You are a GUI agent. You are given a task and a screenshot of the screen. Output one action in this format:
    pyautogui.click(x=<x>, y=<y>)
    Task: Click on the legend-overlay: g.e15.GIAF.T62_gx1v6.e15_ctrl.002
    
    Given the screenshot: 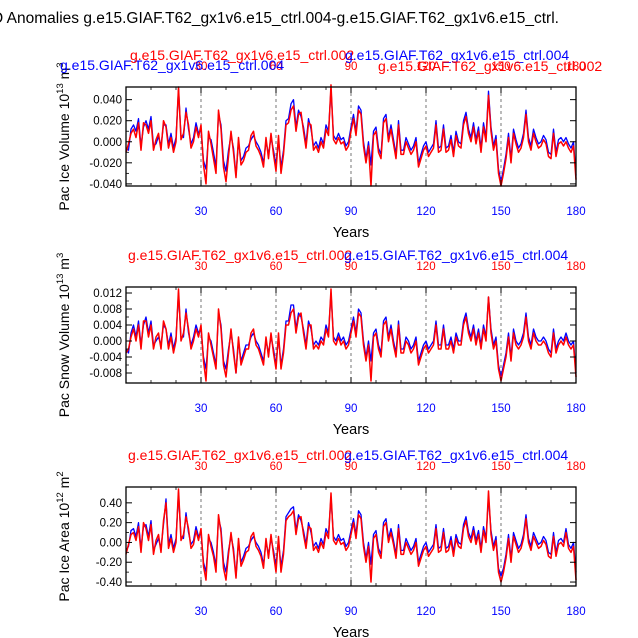 What is the action you would take?
    pyautogui.click(x=242, y=55)
    